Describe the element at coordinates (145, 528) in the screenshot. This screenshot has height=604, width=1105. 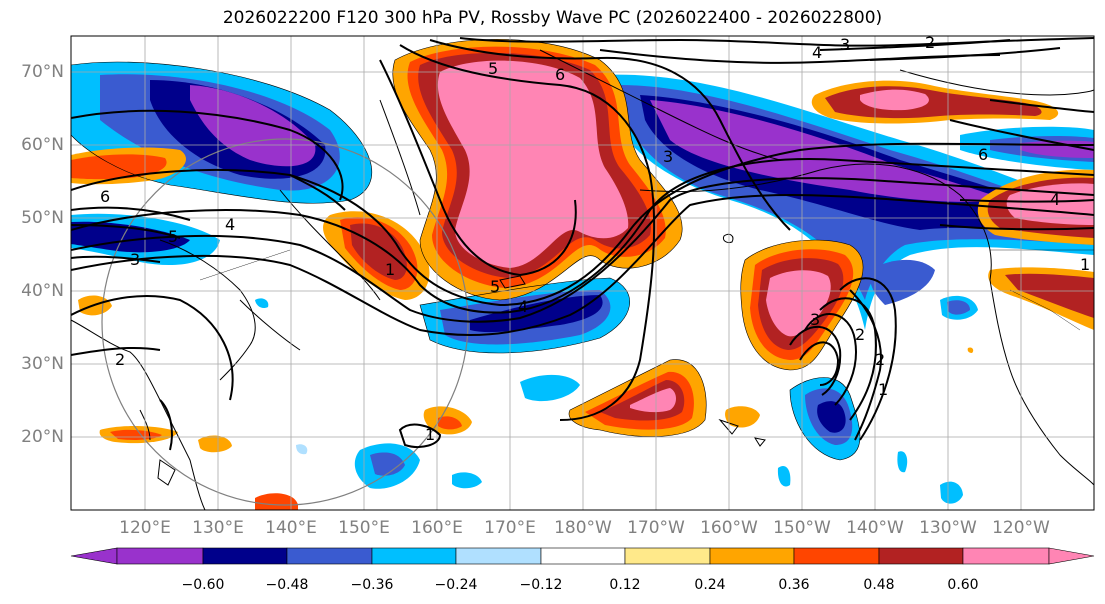
I see `lon-label: 120°E` at that location.